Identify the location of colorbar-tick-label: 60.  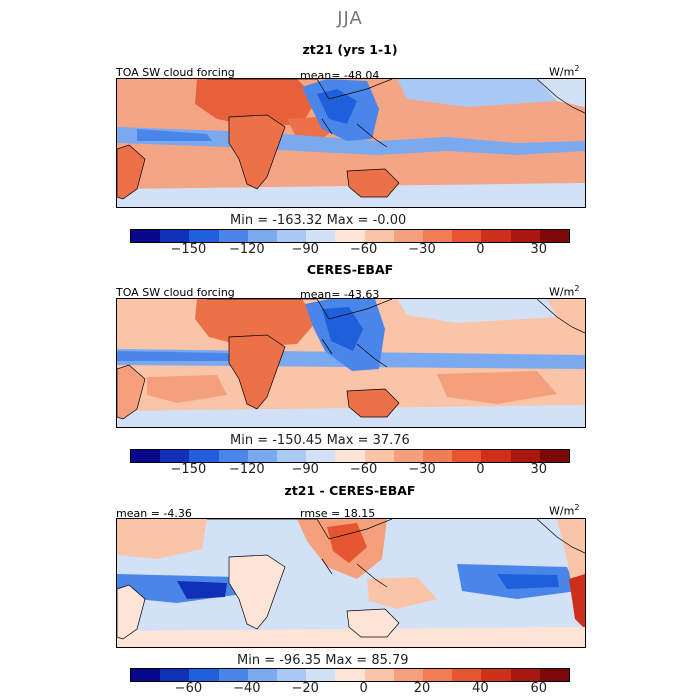
(539, 688).